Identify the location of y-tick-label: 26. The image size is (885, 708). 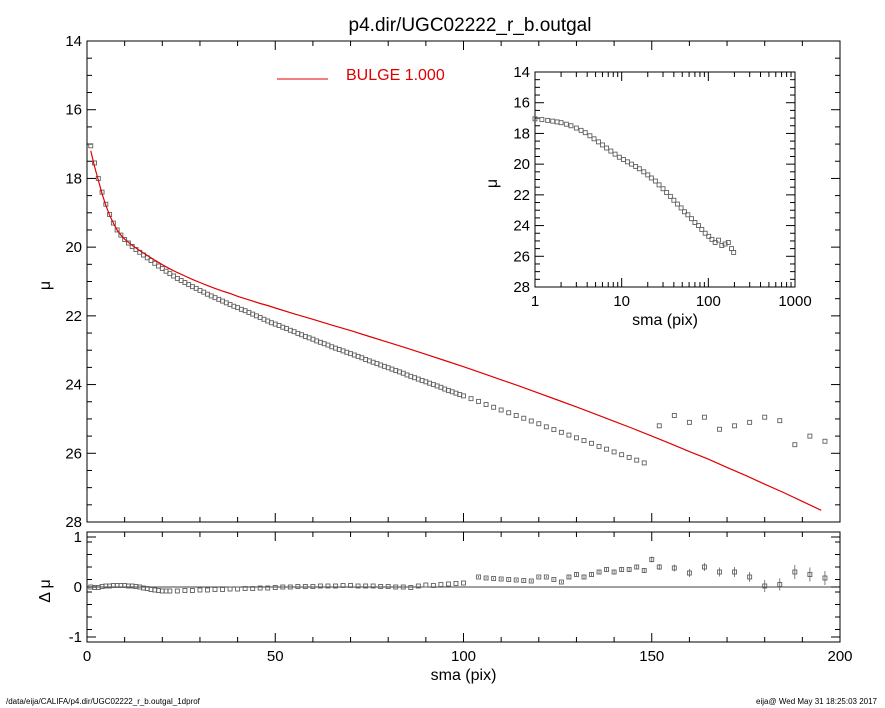
(73, 453).